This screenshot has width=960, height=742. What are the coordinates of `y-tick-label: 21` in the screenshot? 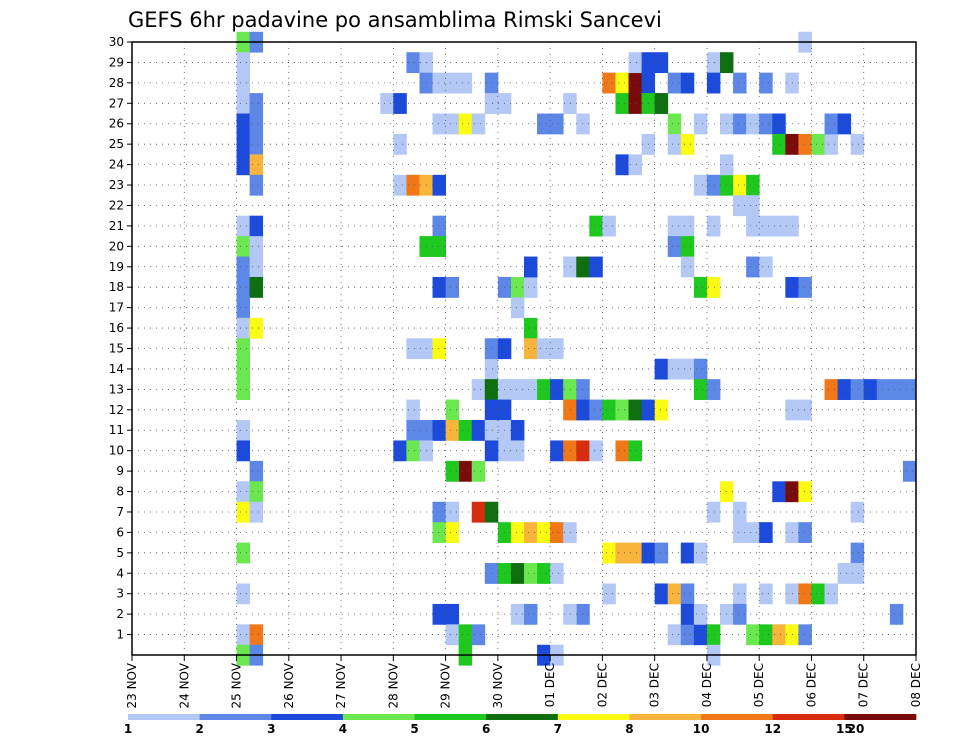 It's located at (116, 226).